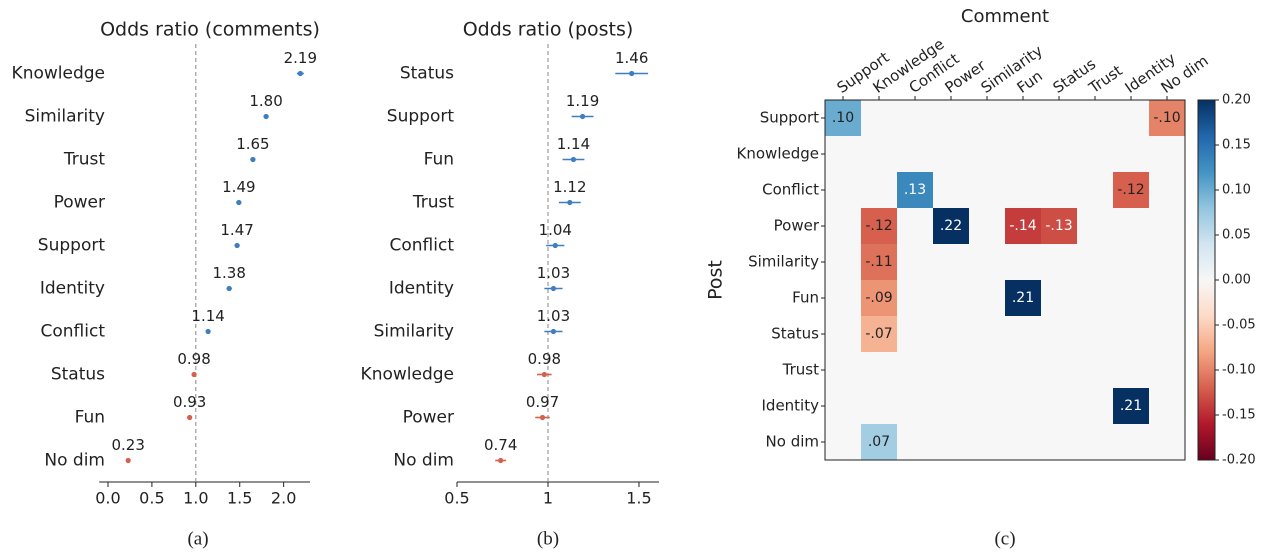 The height and width of the screenshot is (553, 1263). I want to click on cell-label: -.09, so click(878, 298).